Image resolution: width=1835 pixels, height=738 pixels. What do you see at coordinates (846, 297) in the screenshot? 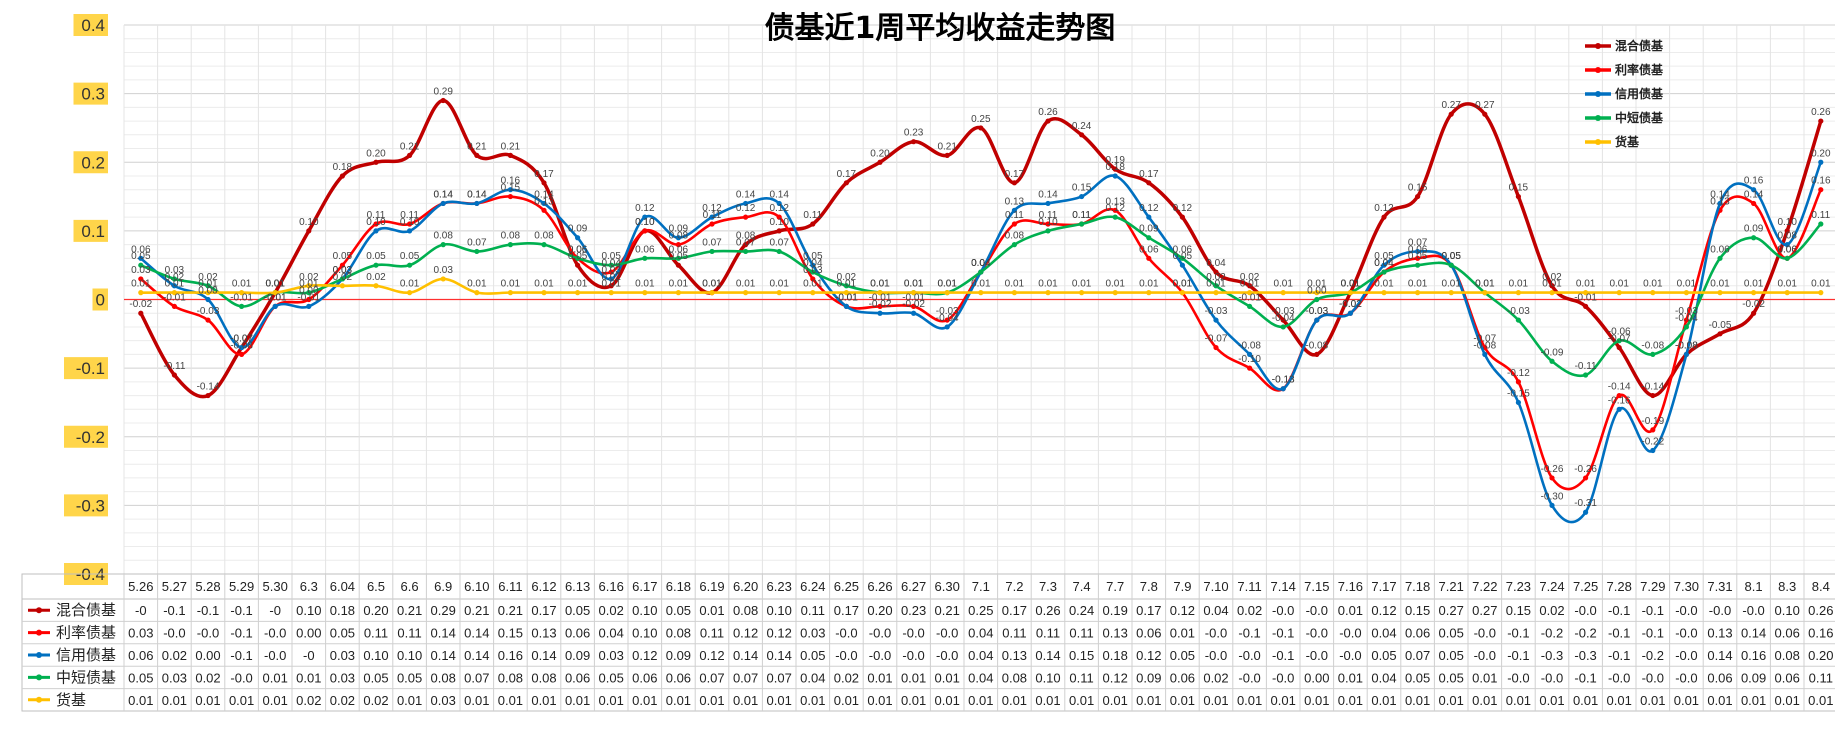
I see `data-label: -0.01` at bounding box center [846, 297].